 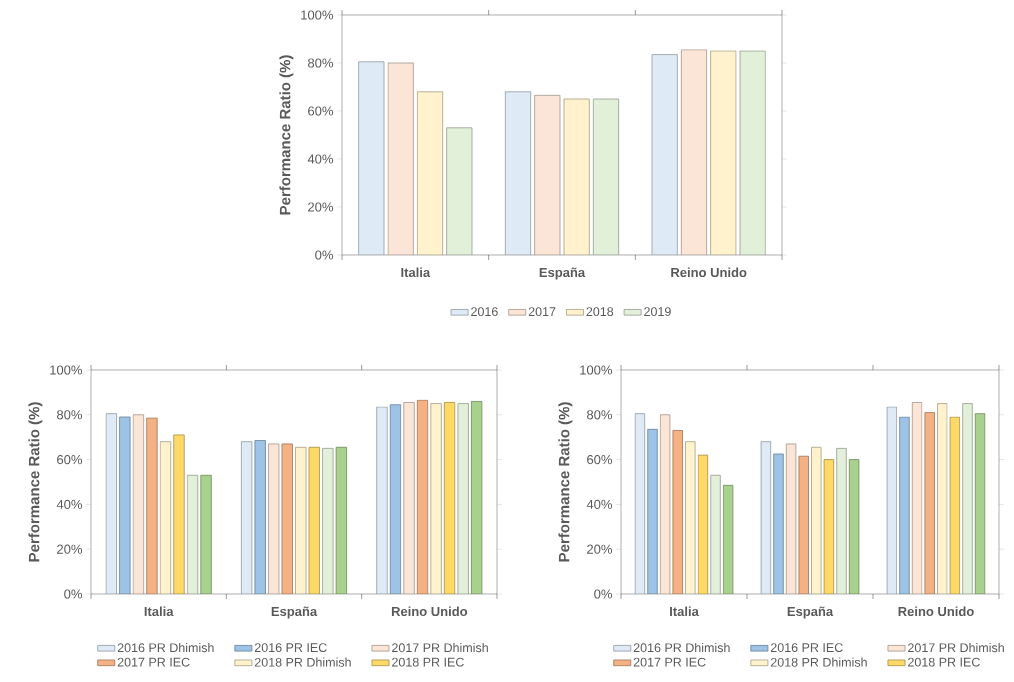 What do you see at coordinates (600, 312) in the screenshot?
I see `legend-label: 2018` at bounding box center [600, 312].